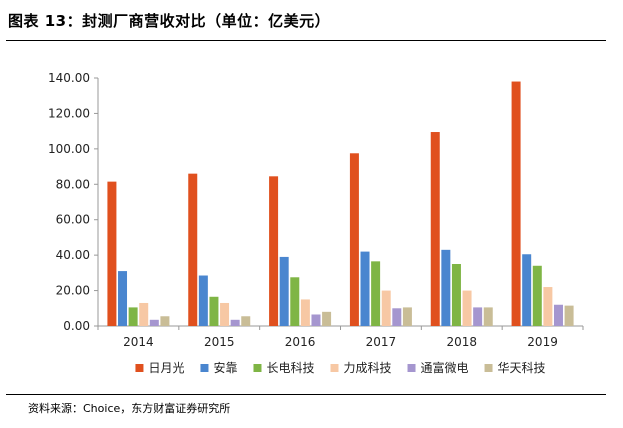 This screenshot has height=428, width=623. I want to click on y-tick-label: 40.00, so click(73, 255).